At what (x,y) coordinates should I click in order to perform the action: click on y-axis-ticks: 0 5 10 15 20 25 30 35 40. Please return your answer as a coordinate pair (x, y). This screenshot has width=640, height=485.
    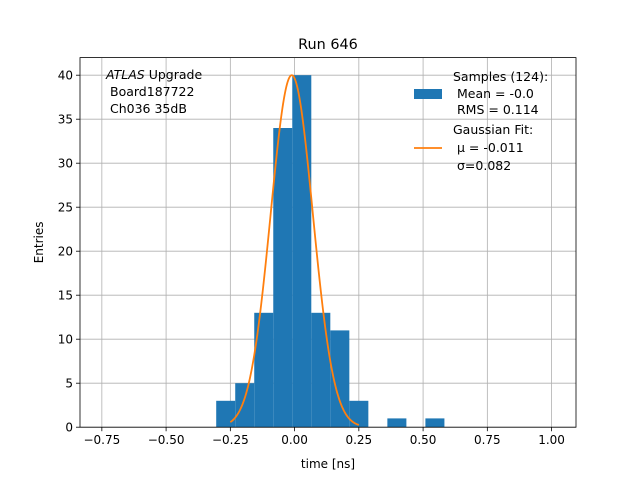
    Looking at the image, I should click on (69, 252).